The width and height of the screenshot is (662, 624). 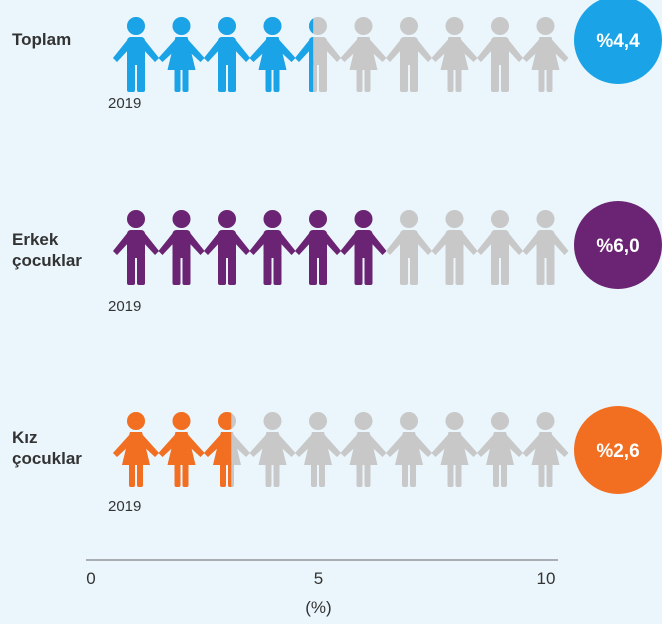 I want to click on value-label: %6,0, so click(x=617, y=246).